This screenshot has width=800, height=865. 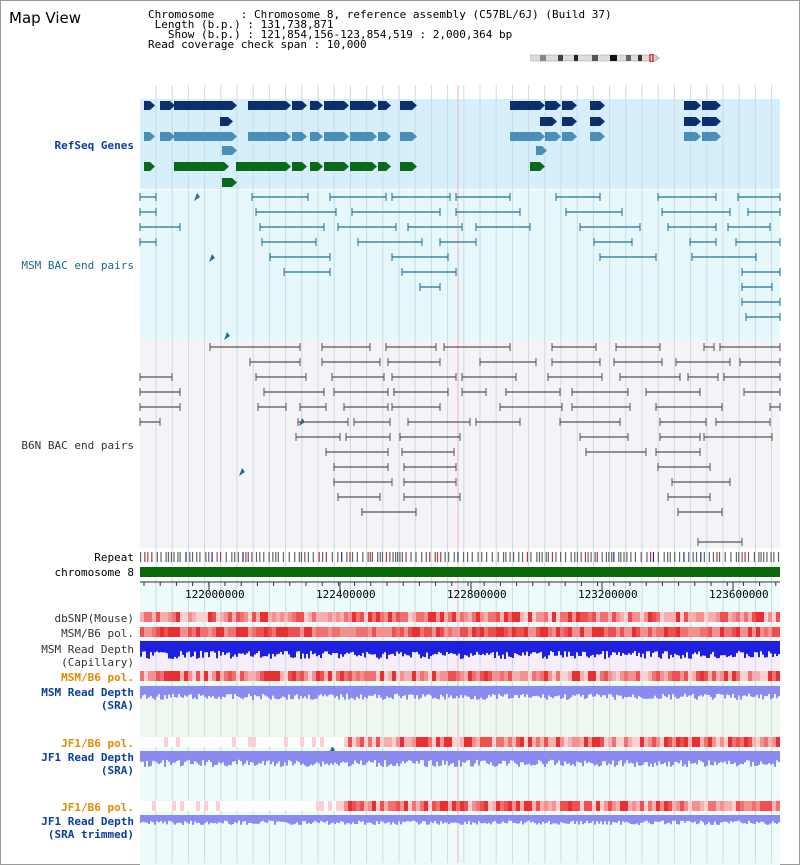 I want to click on chromosome-ideogram, so click(x=595, y=58).